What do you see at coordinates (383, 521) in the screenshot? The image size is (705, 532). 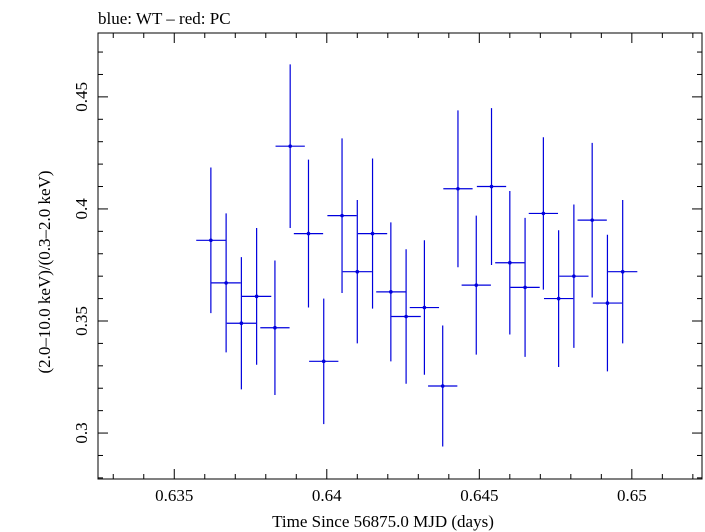 I see `x-axis-label: Time Since 56875.0 MJD (days)` at bounding box center [383, 521].